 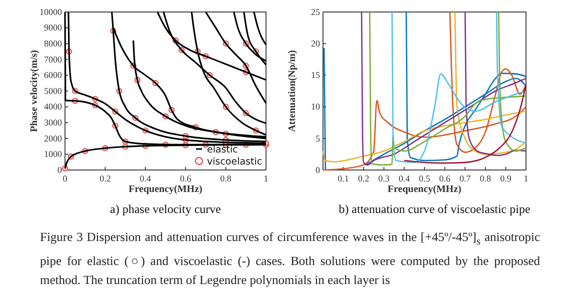 I want to click on y-tick-label: 15, so click(x=315, y=75).